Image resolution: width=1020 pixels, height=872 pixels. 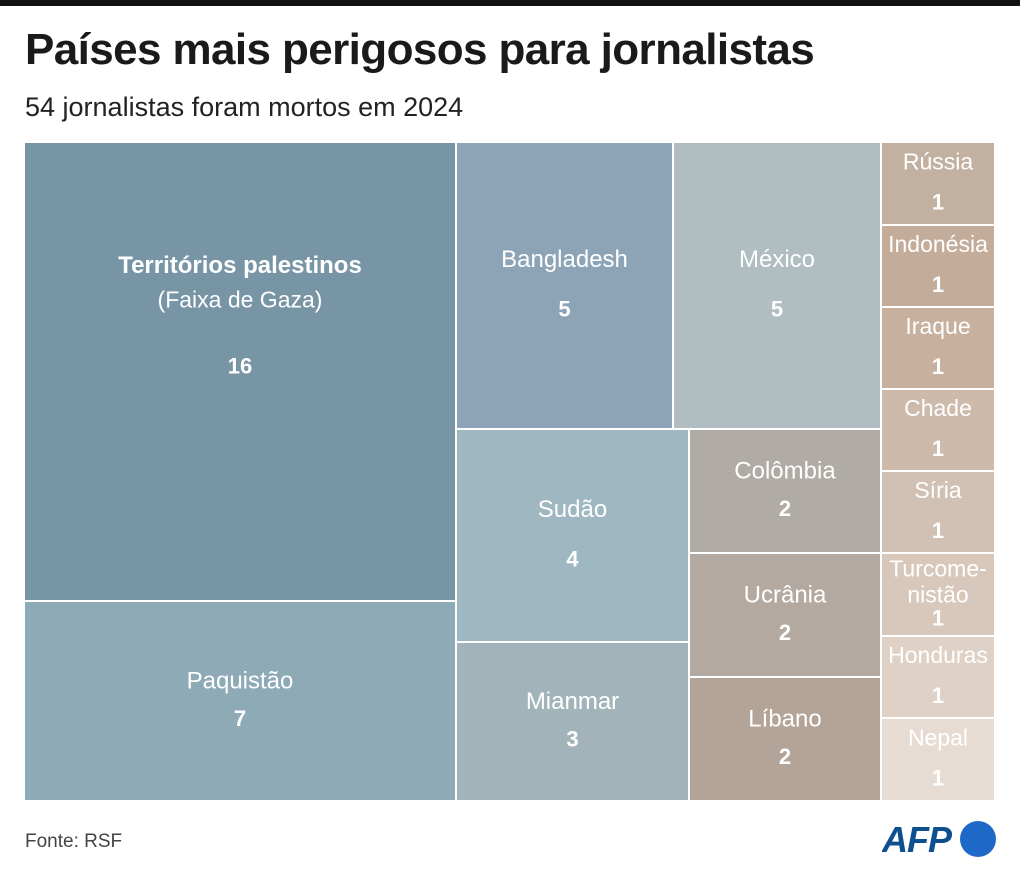 What do you see at coordinates (785, 615) in the screenshot?
I see `tile-ucrania` at bounding box center [785, 615].